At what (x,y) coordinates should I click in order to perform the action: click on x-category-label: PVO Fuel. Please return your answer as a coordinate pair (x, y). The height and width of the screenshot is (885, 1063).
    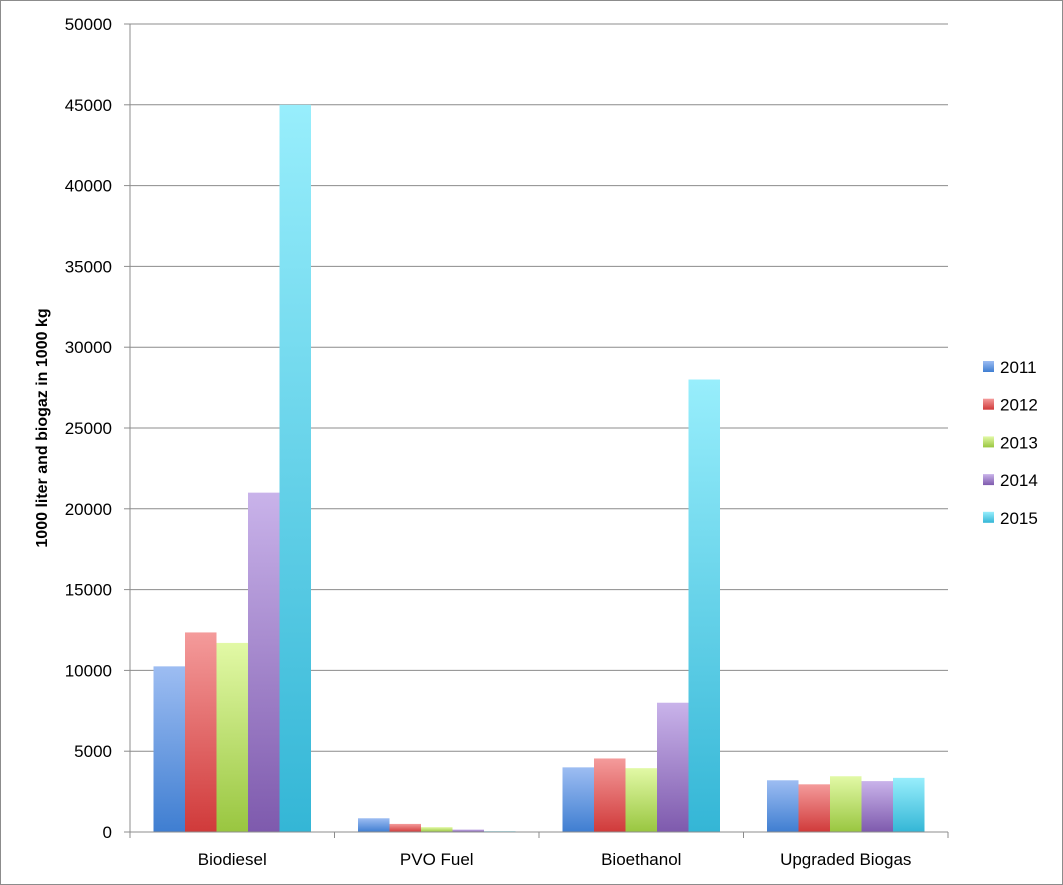
    Looking at the image, I should click on (437, 859).